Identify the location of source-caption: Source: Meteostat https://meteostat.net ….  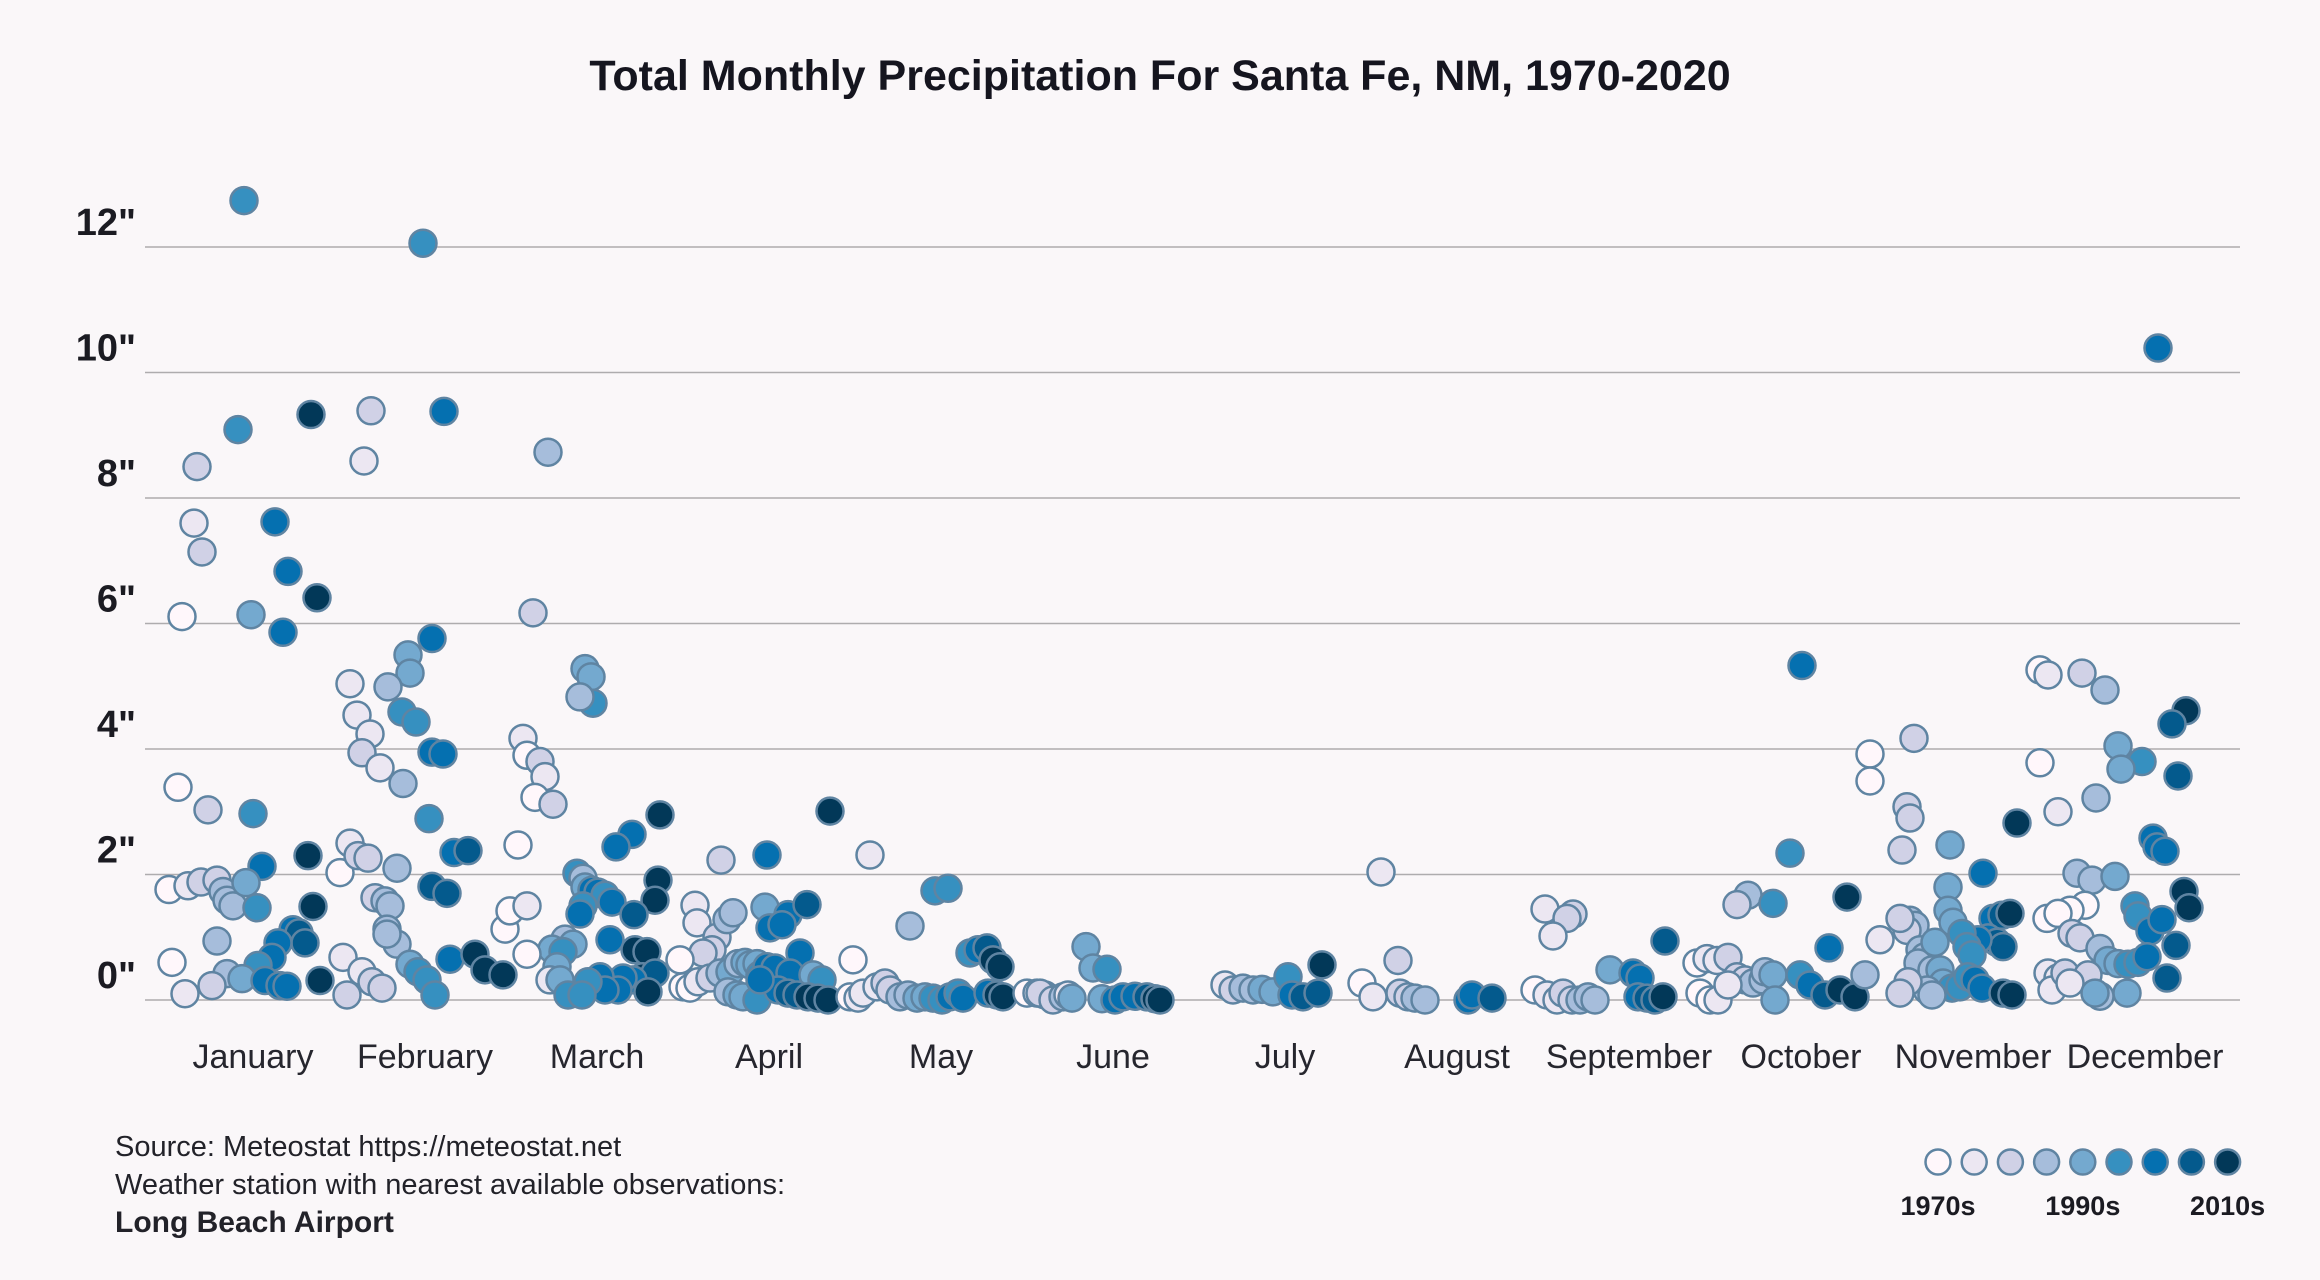
(450, 1185).